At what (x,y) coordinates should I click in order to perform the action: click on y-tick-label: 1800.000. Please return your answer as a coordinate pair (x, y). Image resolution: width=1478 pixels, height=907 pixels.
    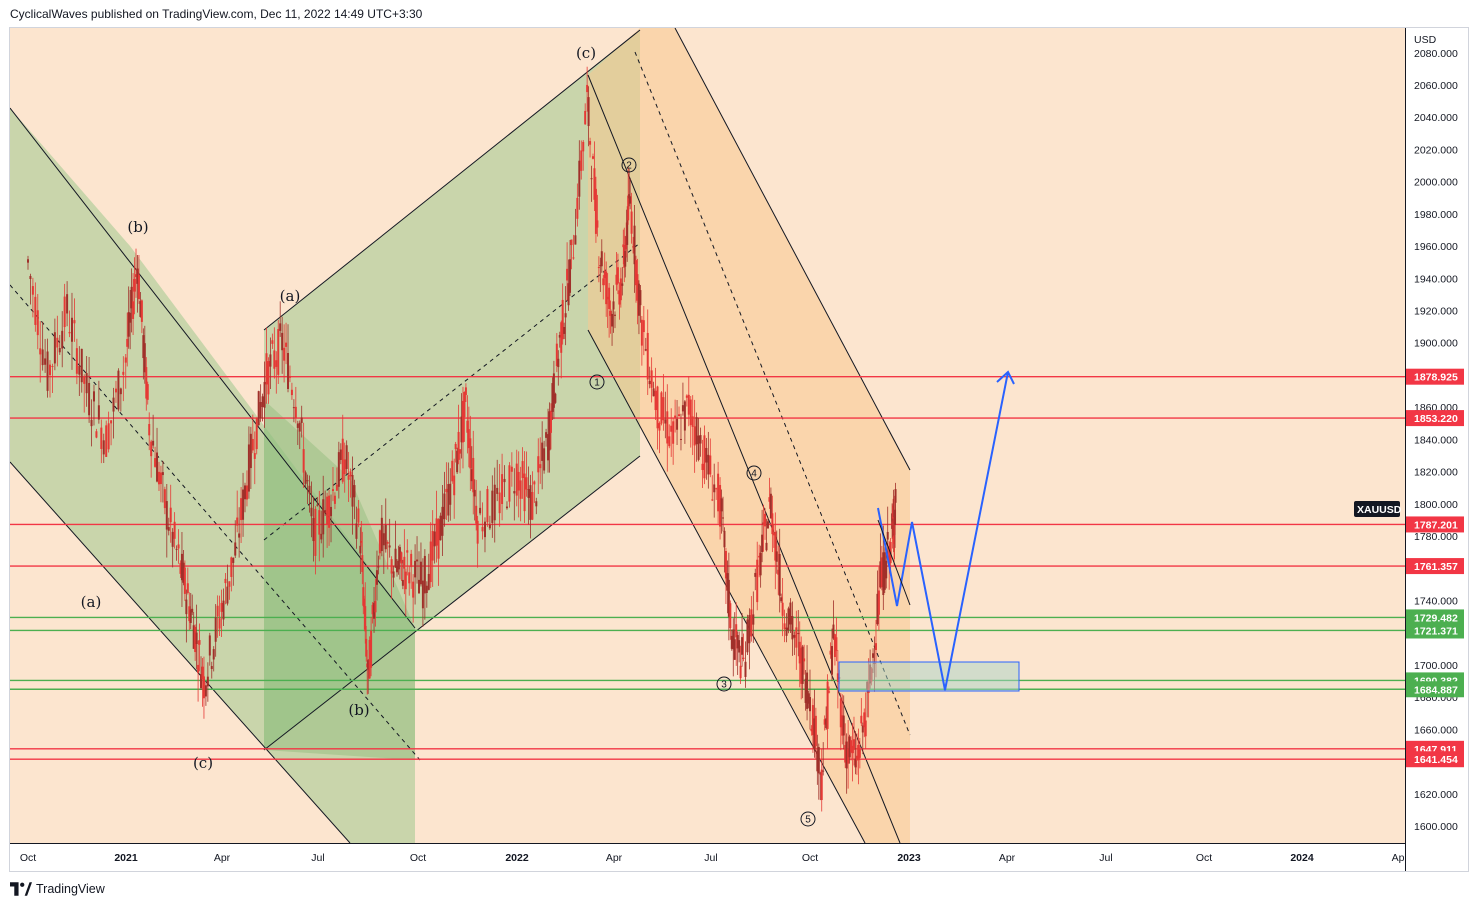
    Looking at the image, I should click on (1436, 505).